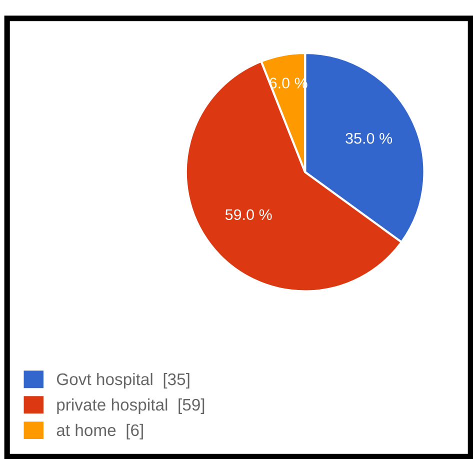 This screenshot has width=473, height=459. What do you see at coordinates (369, 138) in the screenshot?
I see `data-label: 35.0 %` at bounding box center [369, 138].